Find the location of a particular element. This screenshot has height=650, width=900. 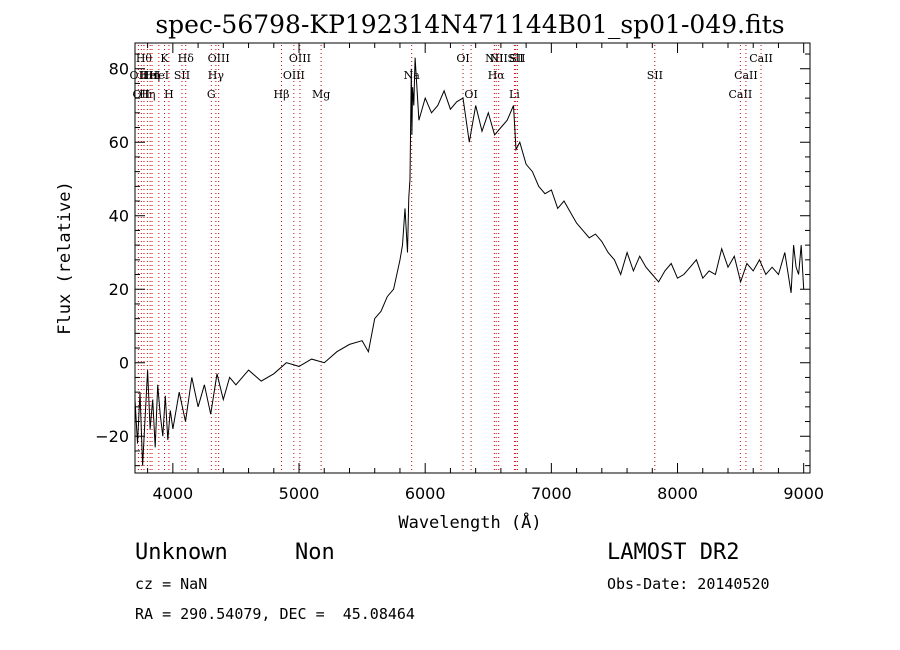

obs-date-label: Obs-Date: 20140520 is located at coordinates (688, 584).